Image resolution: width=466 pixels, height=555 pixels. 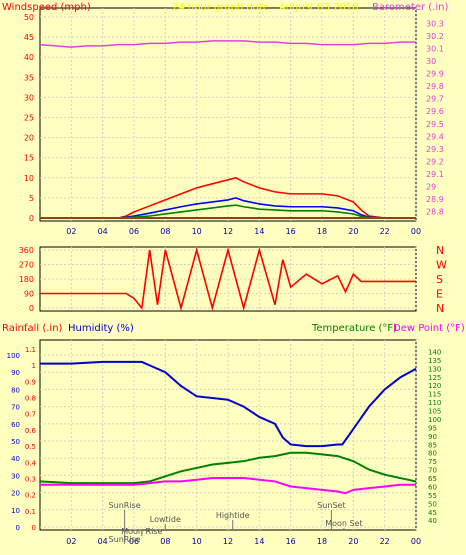 What do you see at coordinates (26, 250) in the screenshot?
I see `dir-y-tick-label: 360` at bounding box center [26, 250].